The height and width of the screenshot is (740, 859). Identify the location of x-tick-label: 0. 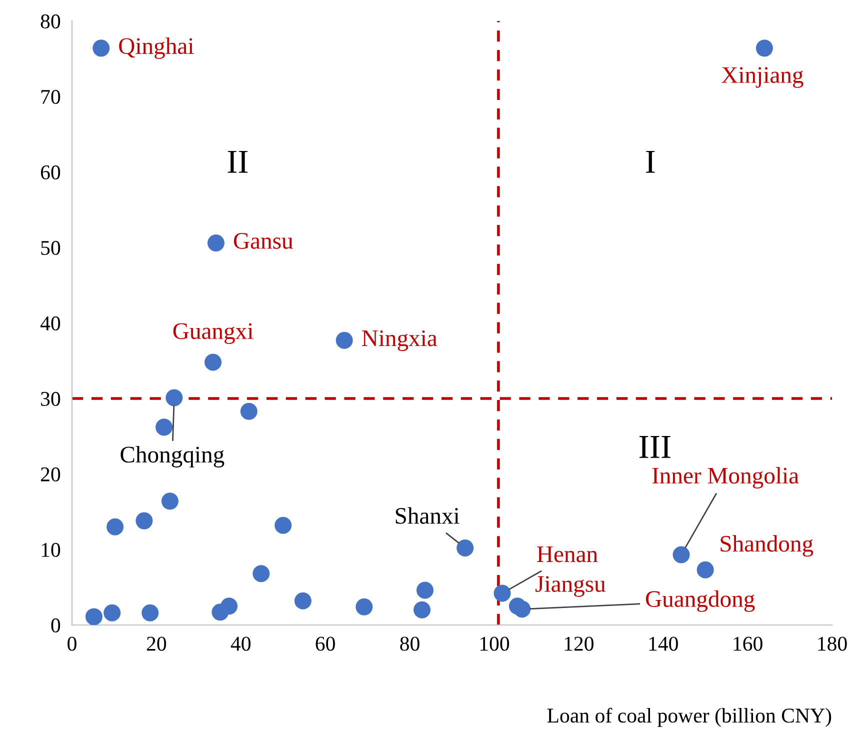
(72, 643).